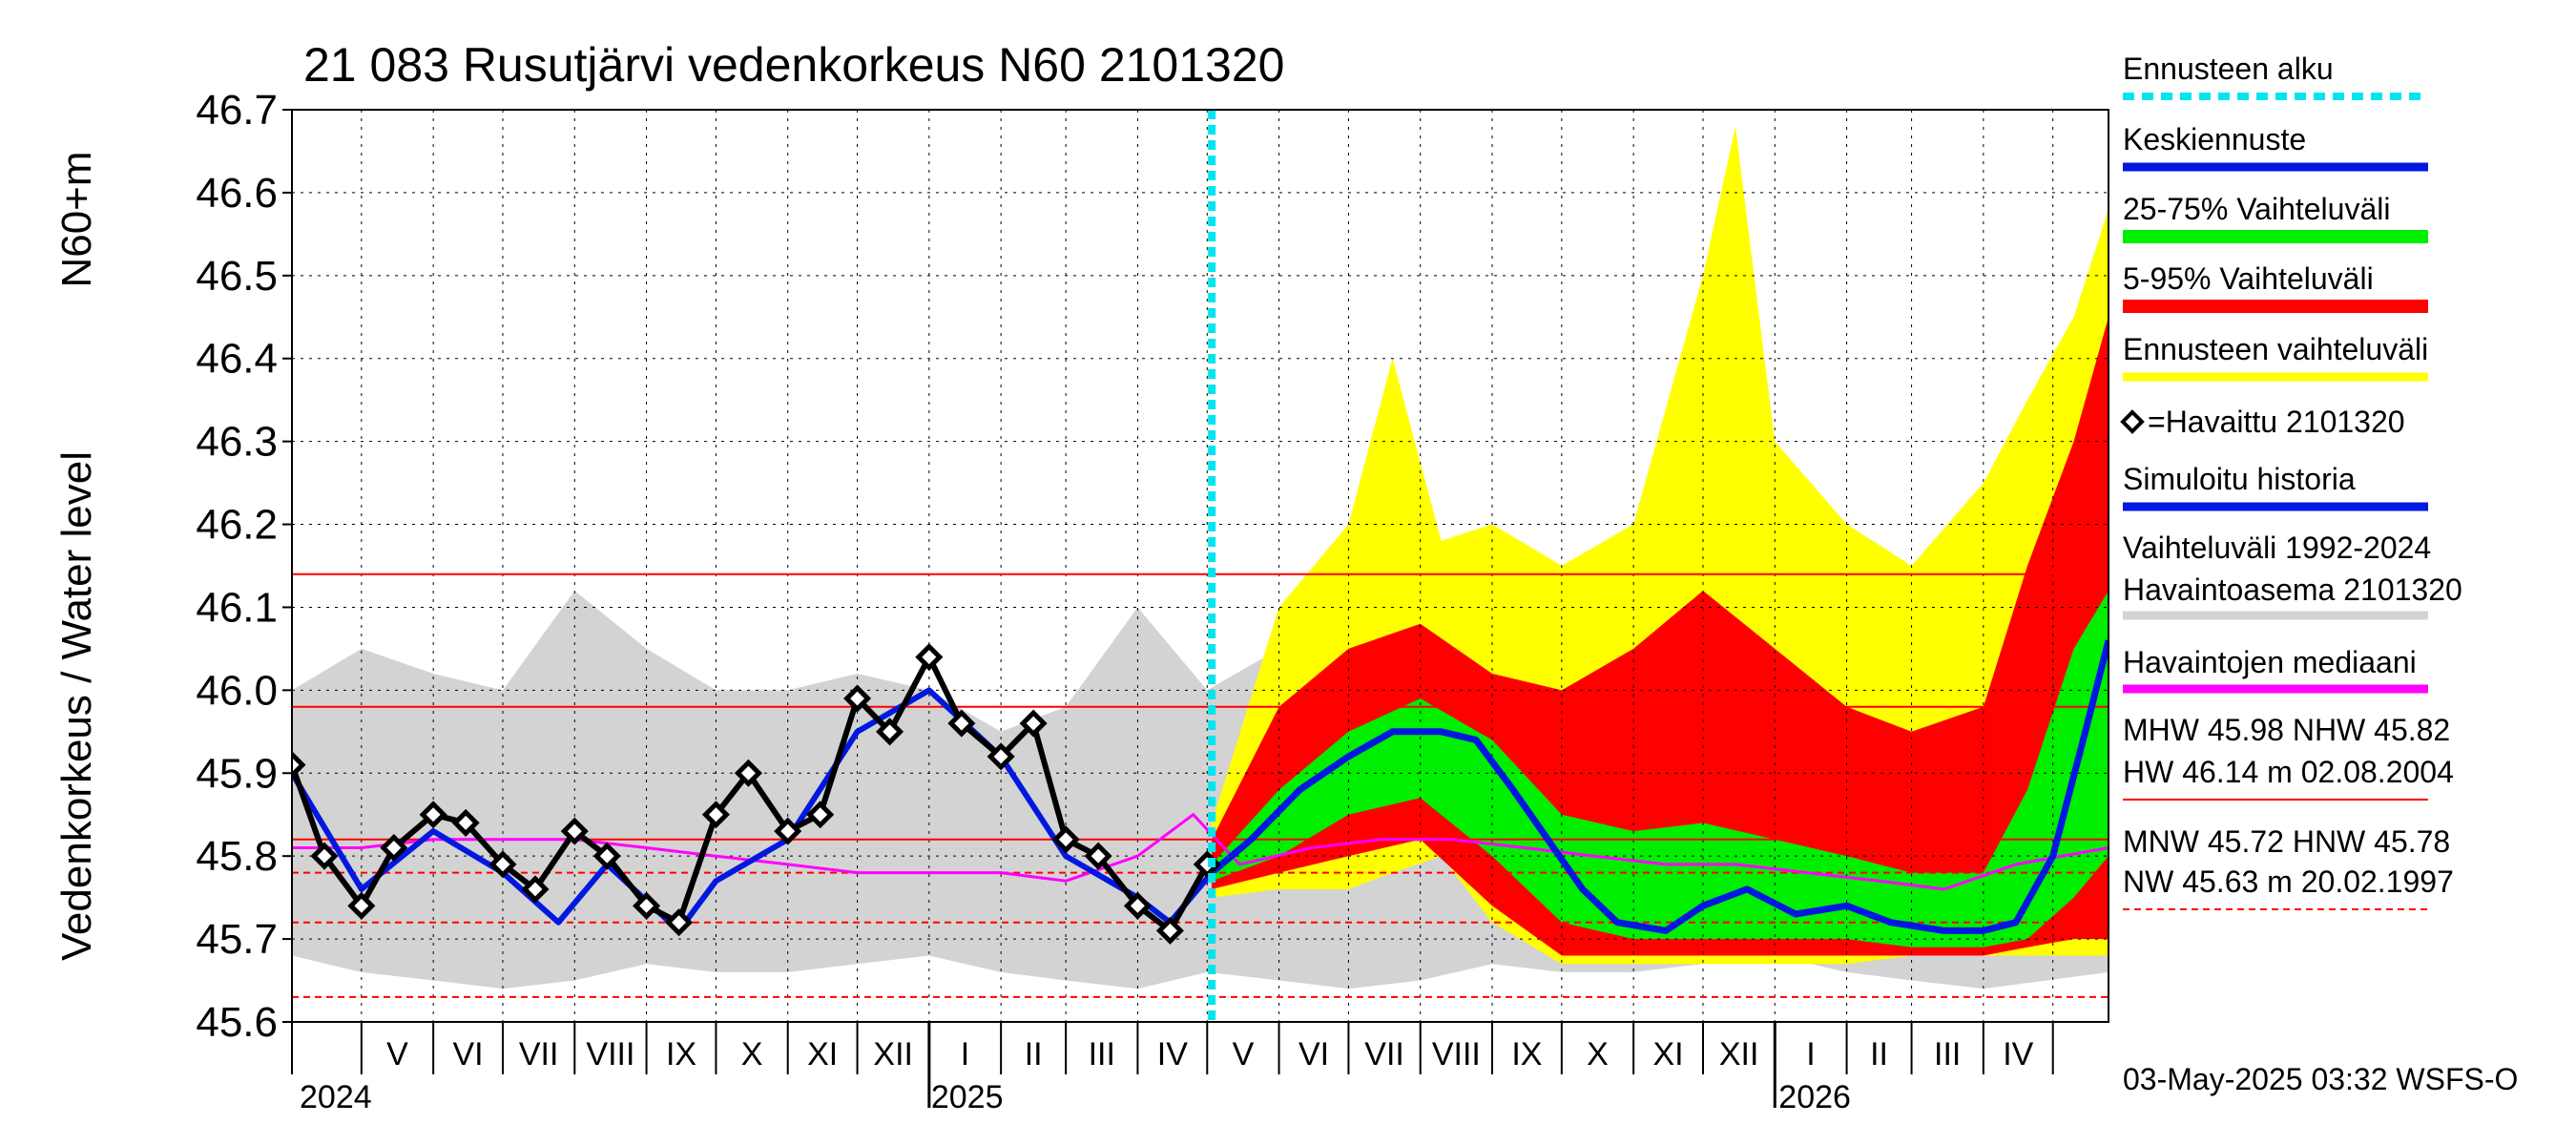 The width and height of the screenshot is (2576, 1145). What do you see at coordinates (237, 193) in the screenshot?
I see `y-tick-label: 46.6` at bounding box center [237, 193].